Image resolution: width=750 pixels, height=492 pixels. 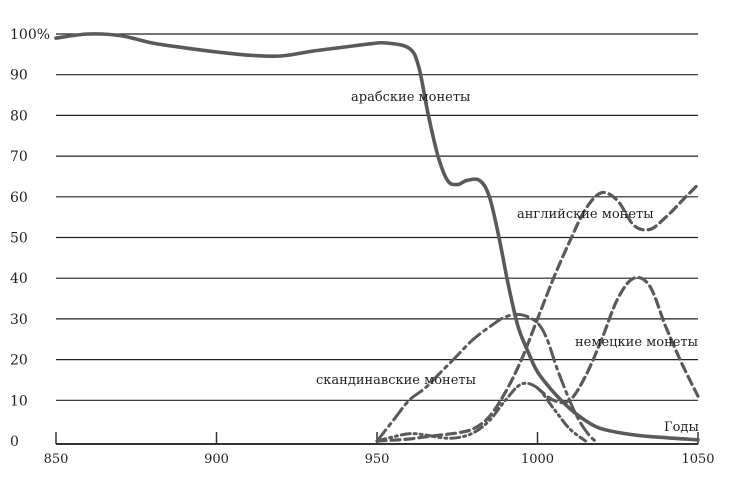 I want to click on y-tick-label: 60, so click(x=19, y=198).